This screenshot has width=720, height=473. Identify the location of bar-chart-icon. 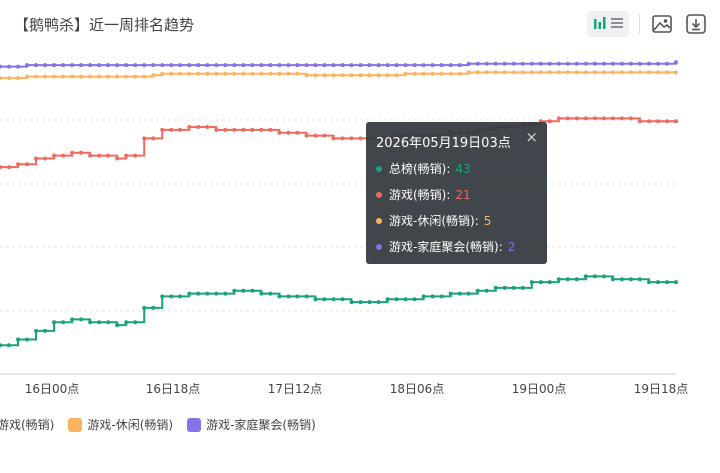
(600, 24).